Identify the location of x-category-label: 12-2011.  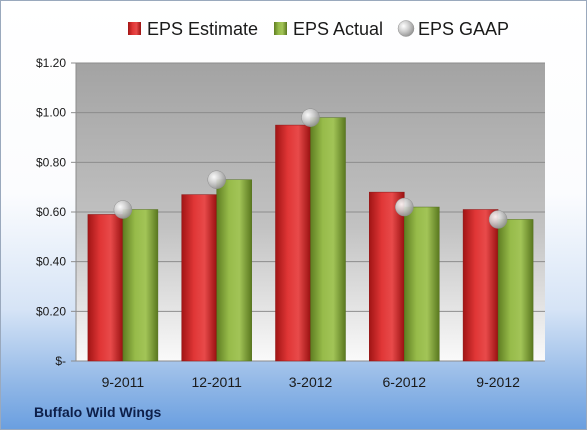
(217, 382).